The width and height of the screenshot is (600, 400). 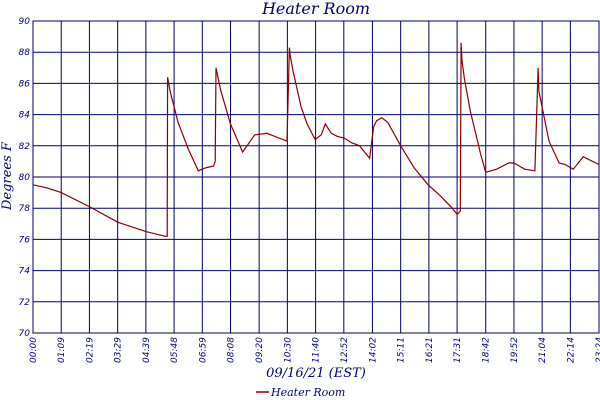 What do you see at coordinates (7, 176) in the screenshot?
I see `y-axis-label: Degrees F` at bounding box center [7, 176].